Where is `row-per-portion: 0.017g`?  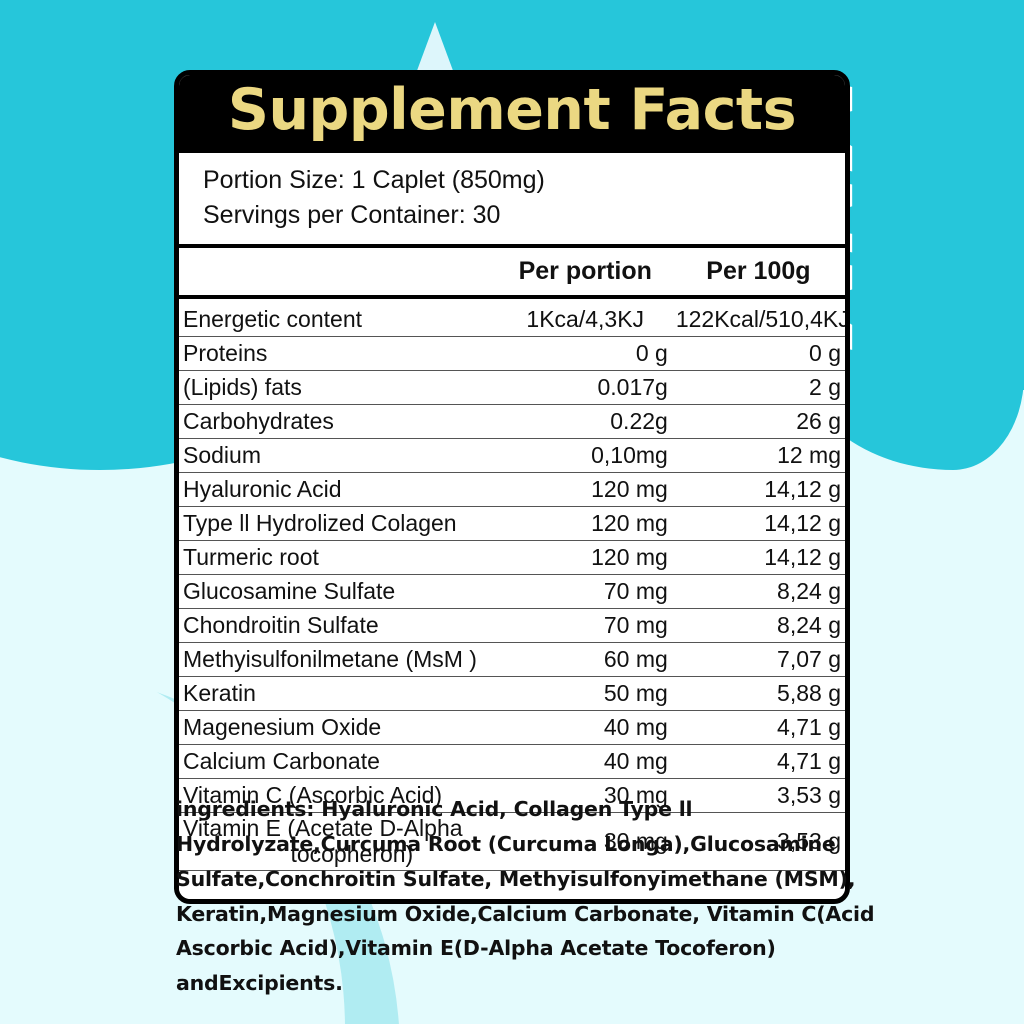 row-per-portion: 0.017g is located at coordinates (632, 386).